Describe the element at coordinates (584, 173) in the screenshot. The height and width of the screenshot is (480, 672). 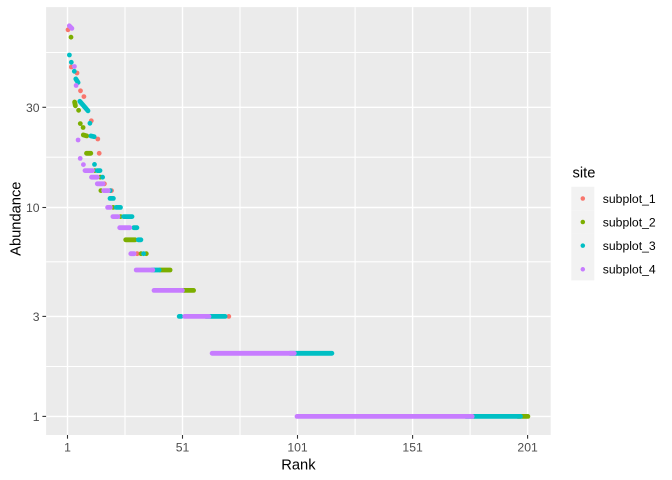
I see `svg-text: site` at that location.